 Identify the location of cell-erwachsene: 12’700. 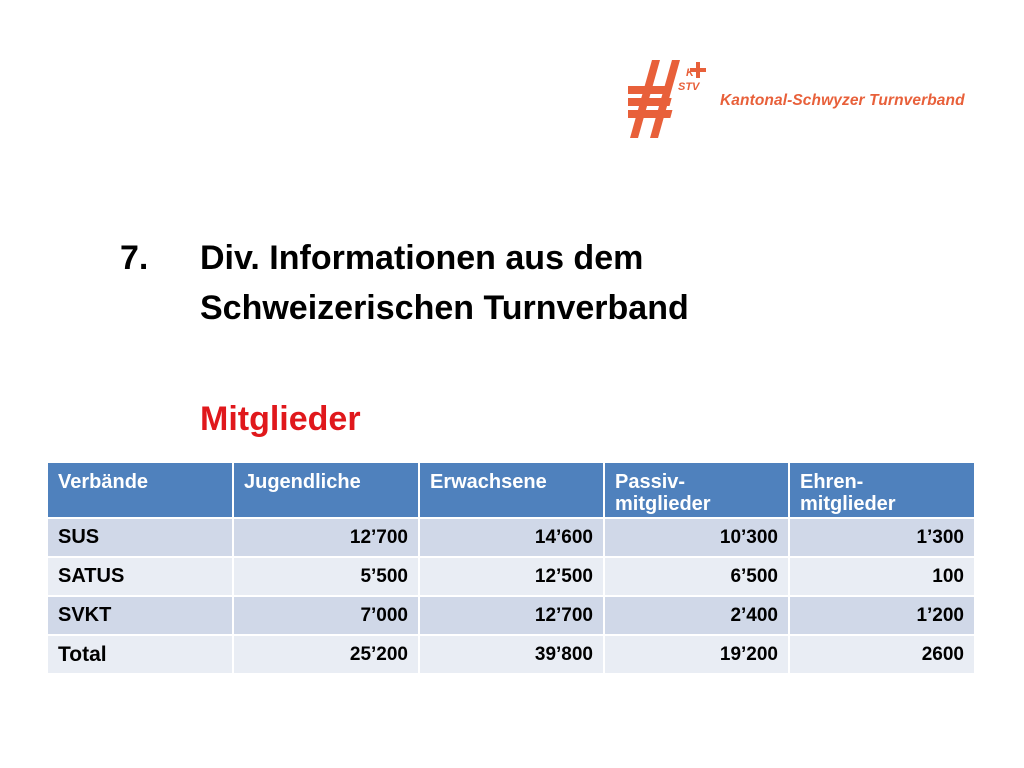
(511, 615).